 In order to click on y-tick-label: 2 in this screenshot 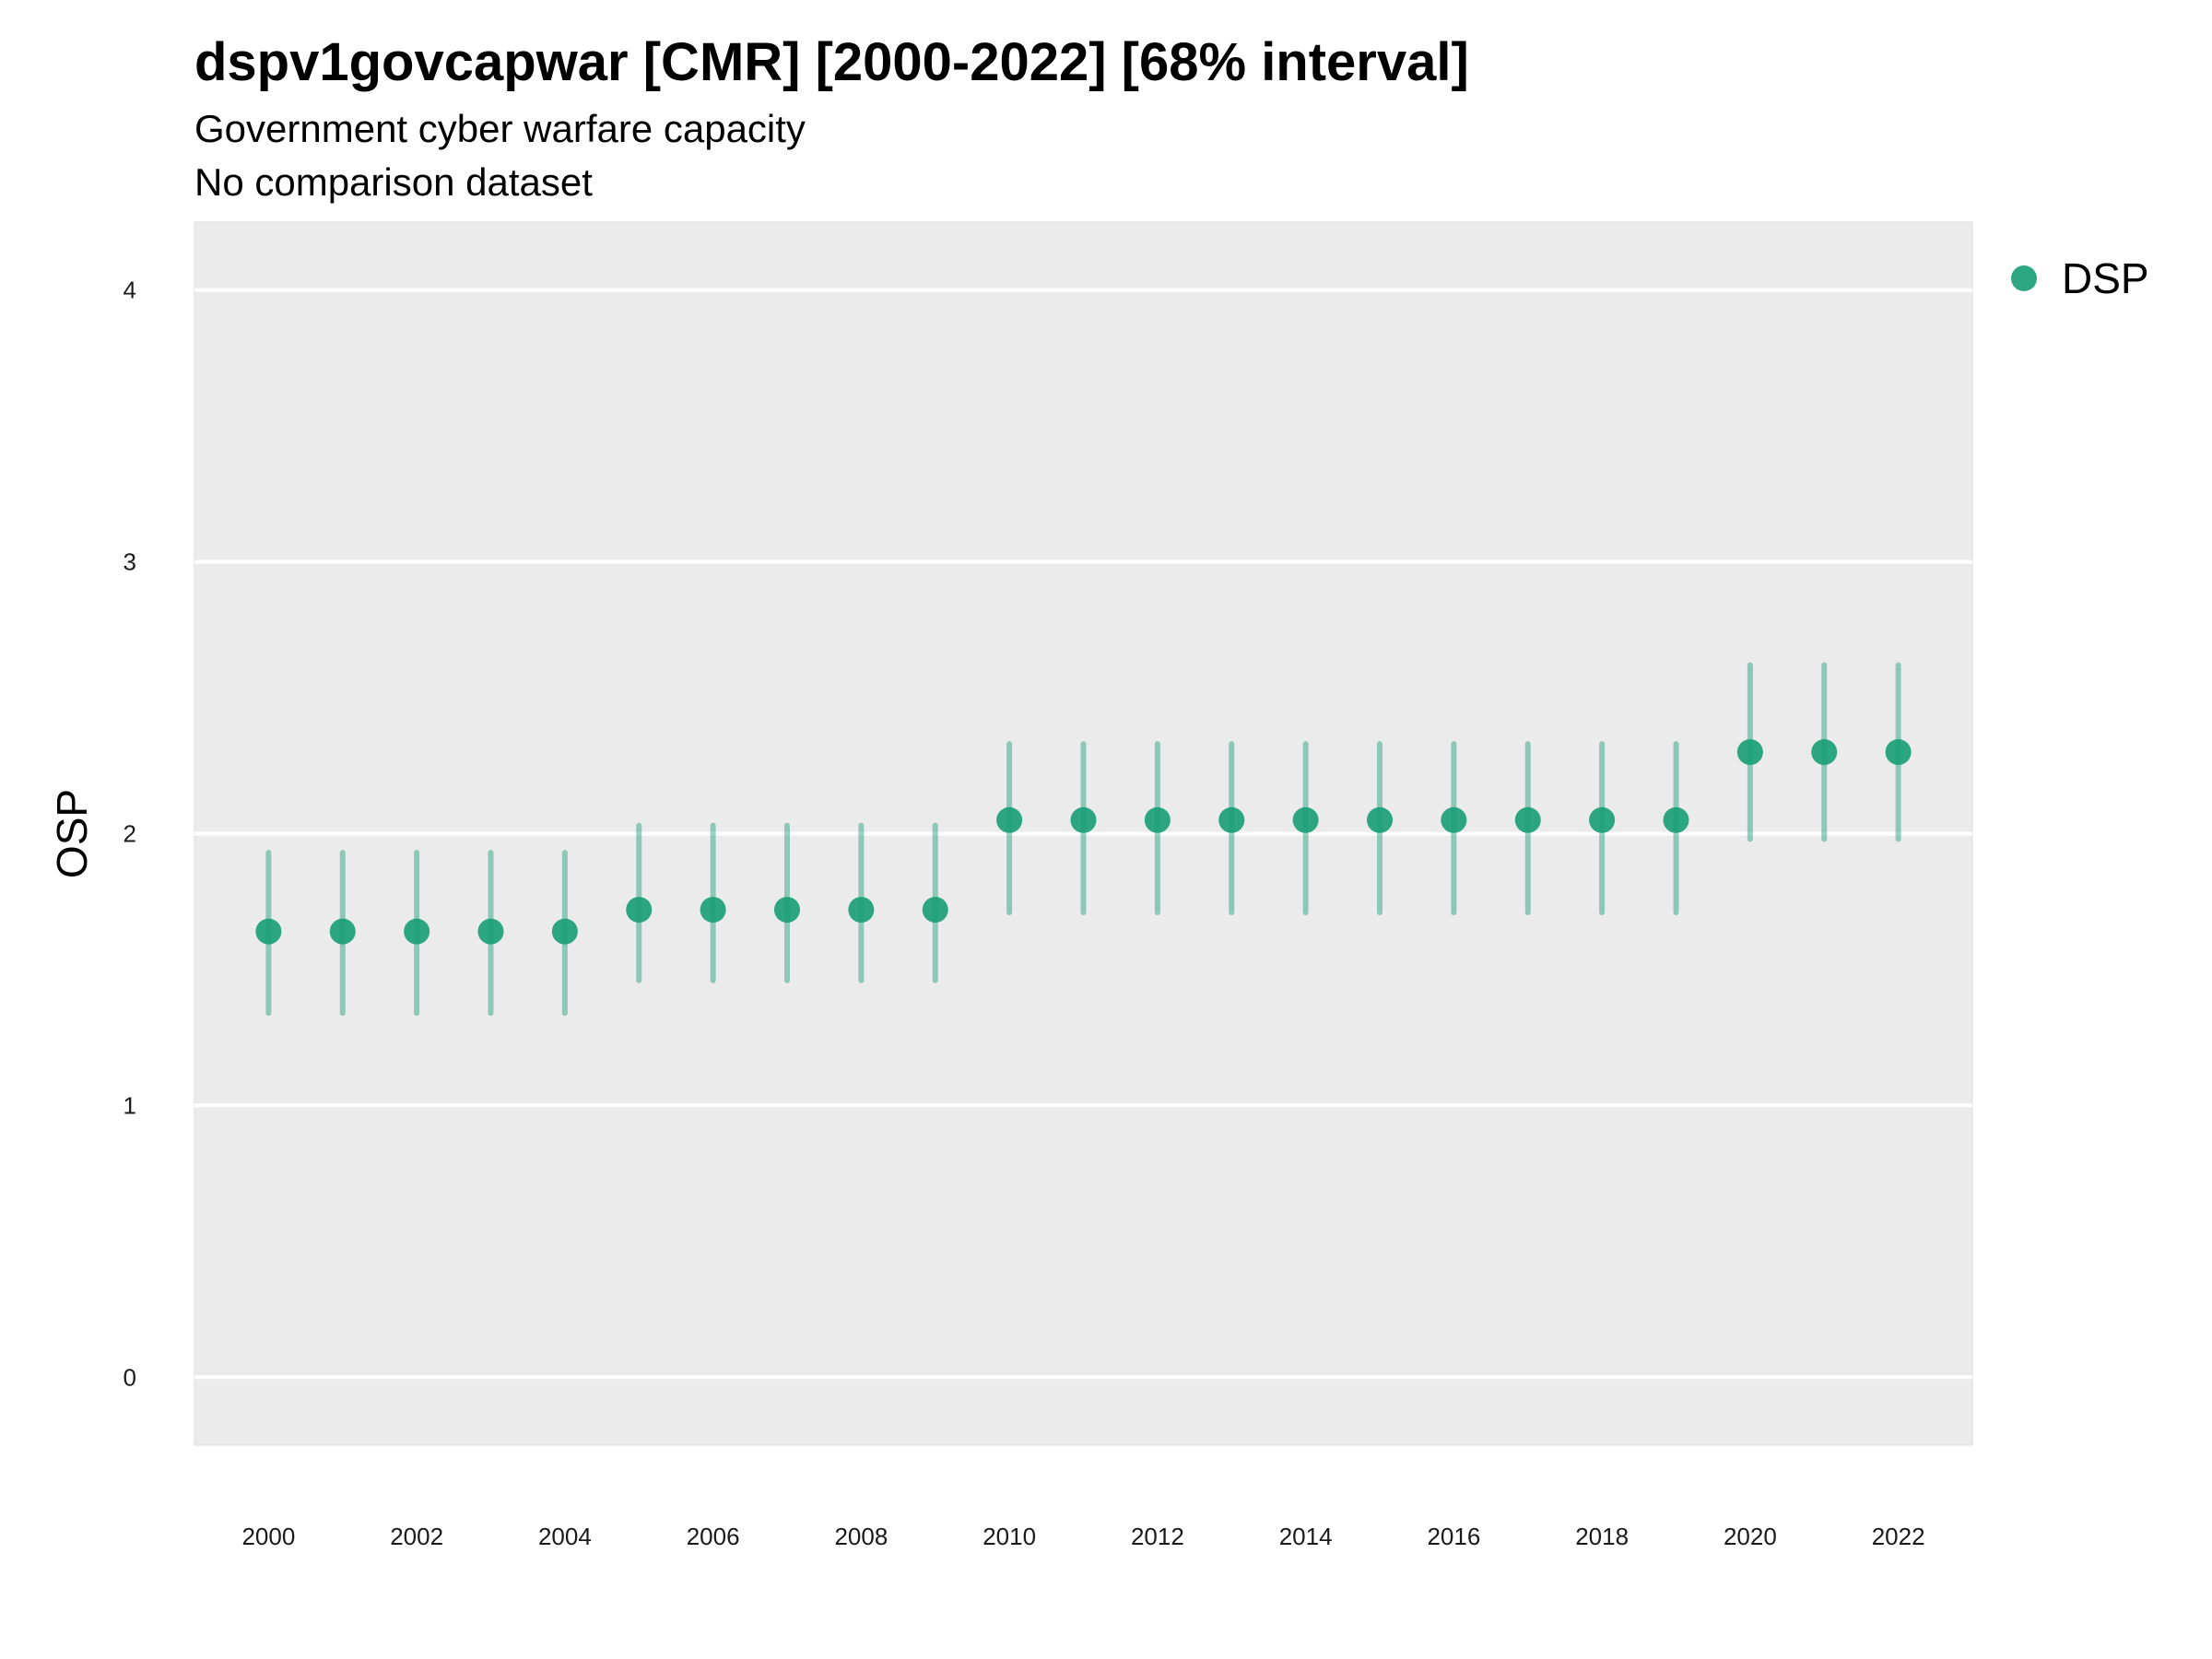, I will do `click(130, 834)`.